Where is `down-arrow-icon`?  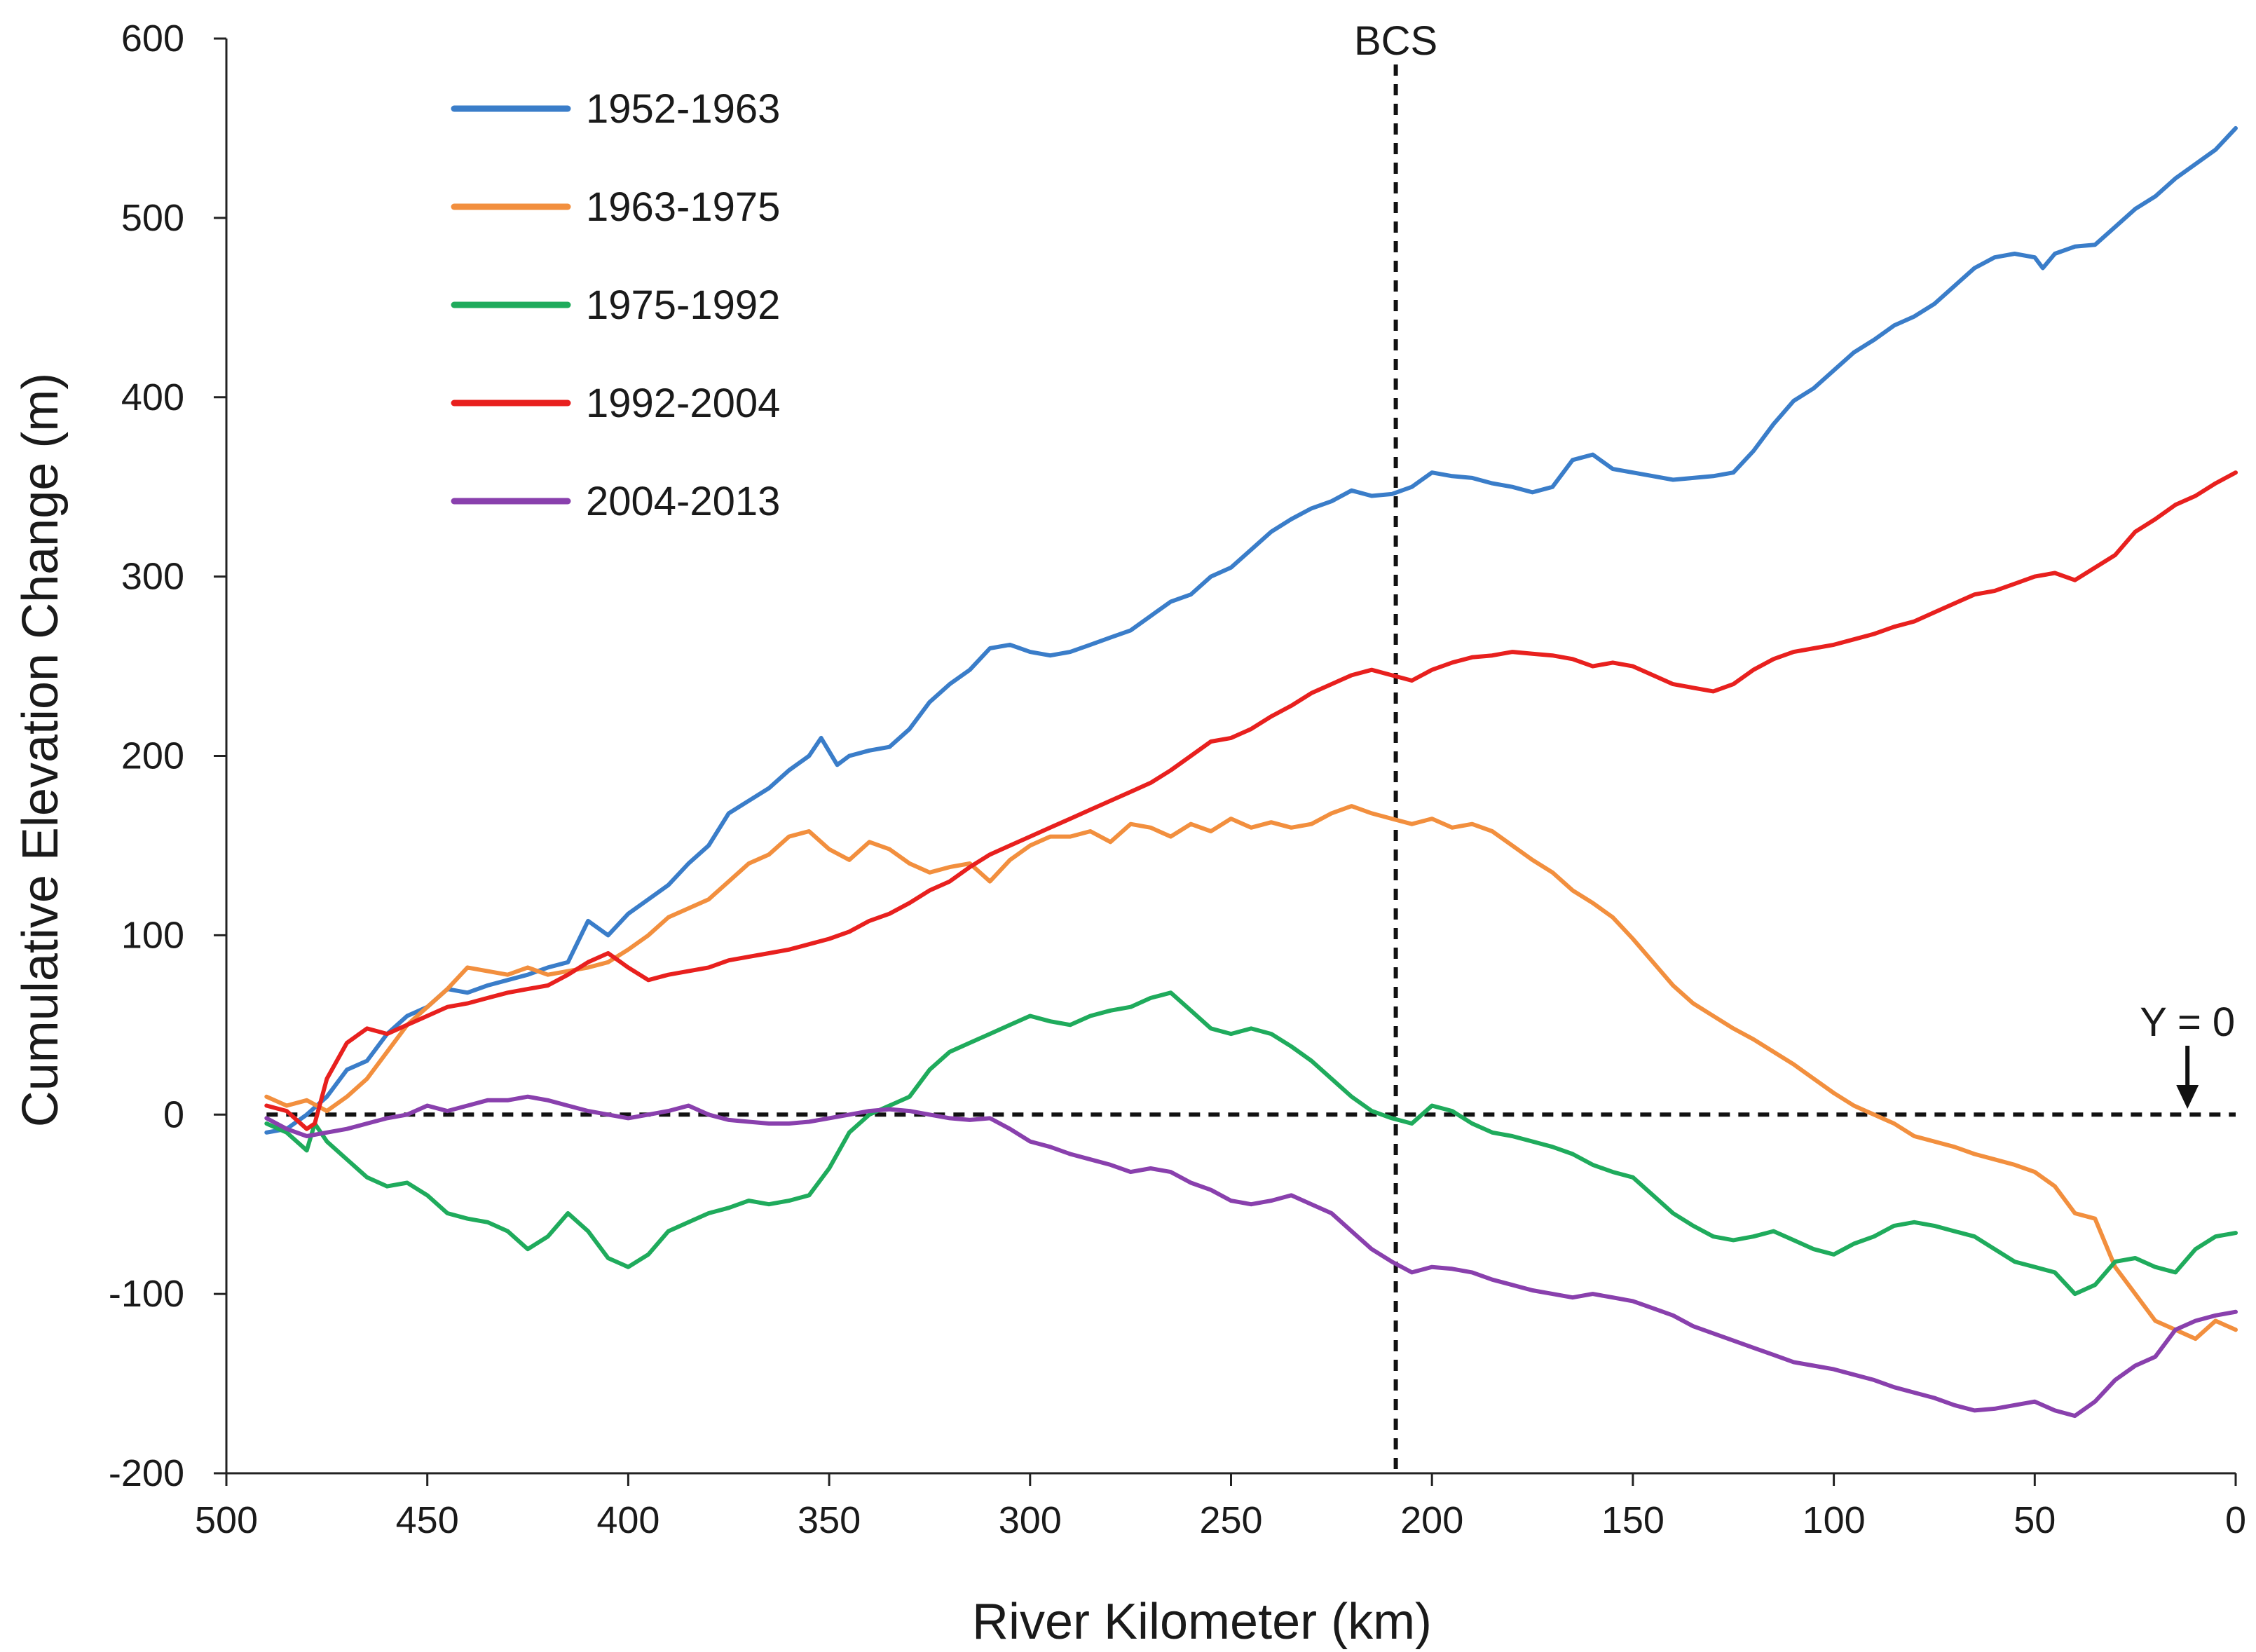 down-arrow-icon is located at coordinates (2187, 1077).